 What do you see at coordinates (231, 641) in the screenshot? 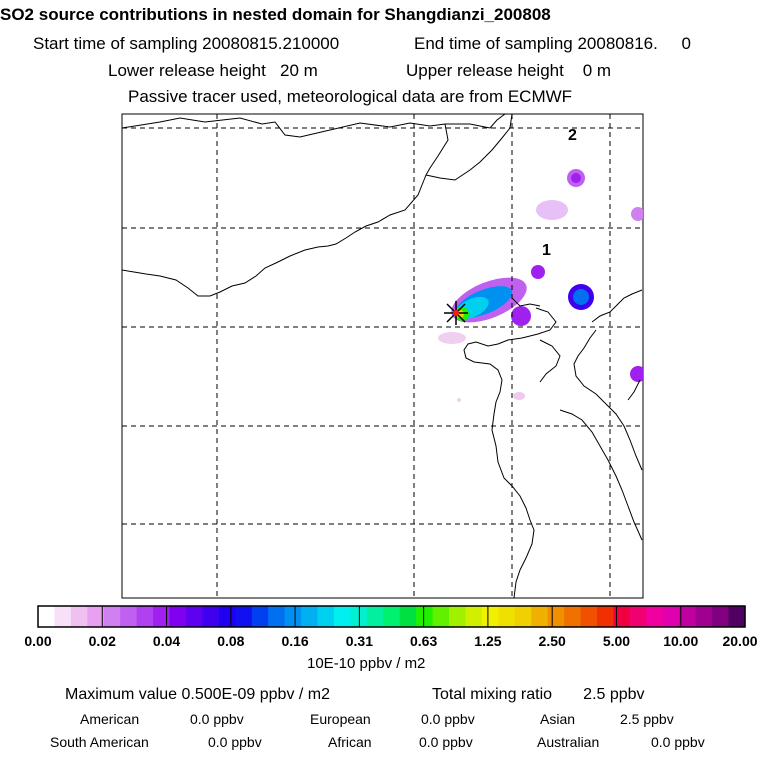
I see `colorbar-tick-label: 0.08` at bounding box center [231, 641].